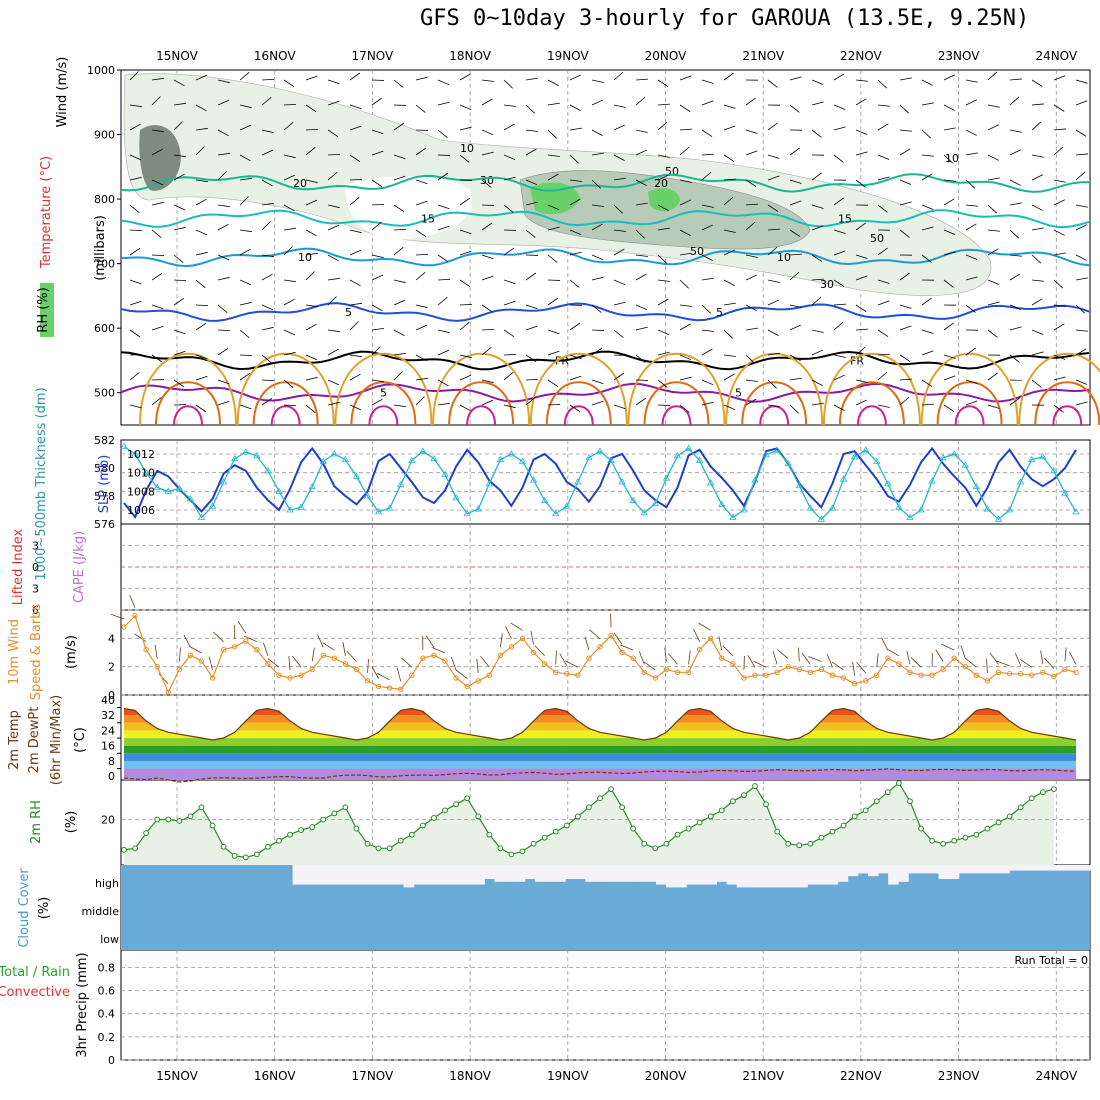 This screenshot has width=1100, height=1100. I want to click on date-label-bottom: 21NOV, so click(763, 1076).